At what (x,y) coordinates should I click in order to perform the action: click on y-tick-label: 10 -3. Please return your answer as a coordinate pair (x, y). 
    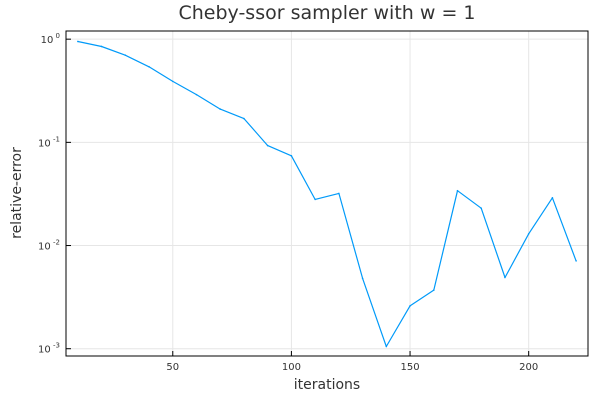
    Looking at the image, I should click on (49, 349).